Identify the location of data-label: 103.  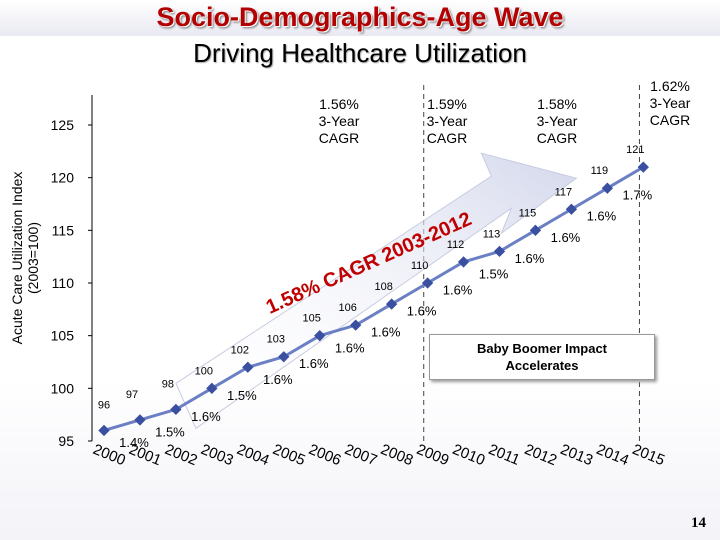
(276, 340).